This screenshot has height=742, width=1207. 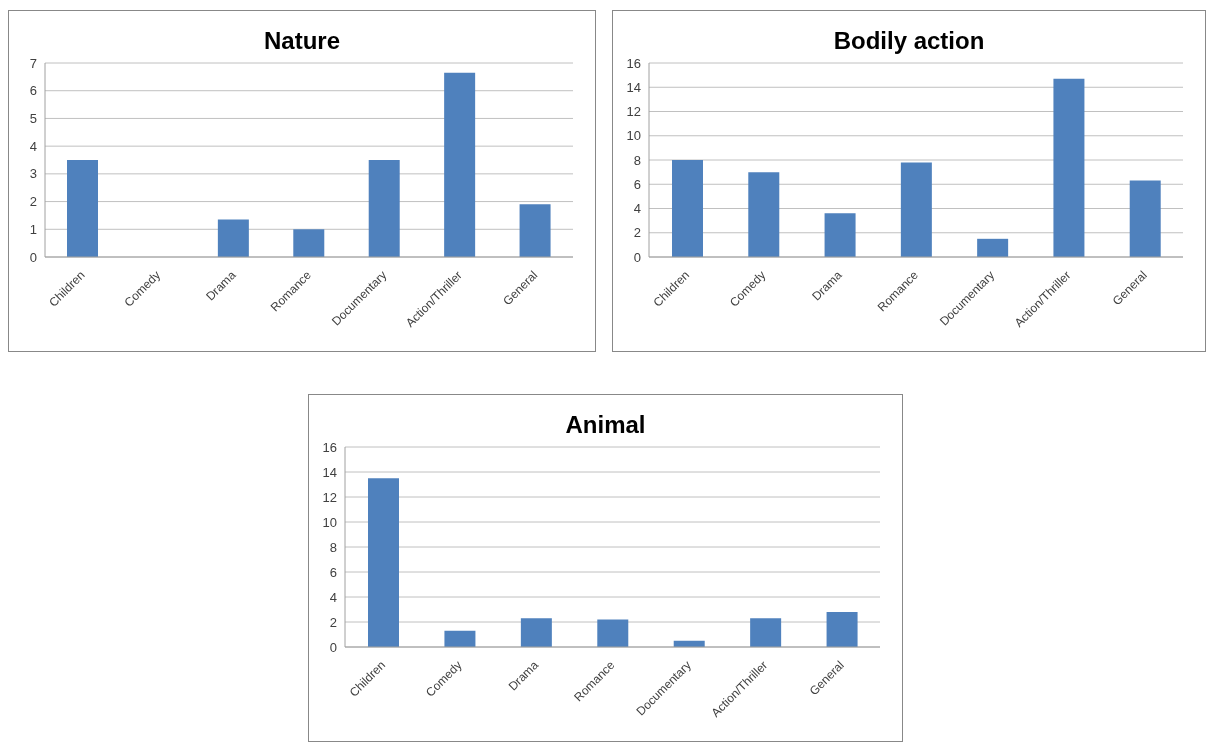 What do you see at coordinates (33, 63) in the screenshot?
I see `y-tick-label: 7` at bounding box center [33, 63].